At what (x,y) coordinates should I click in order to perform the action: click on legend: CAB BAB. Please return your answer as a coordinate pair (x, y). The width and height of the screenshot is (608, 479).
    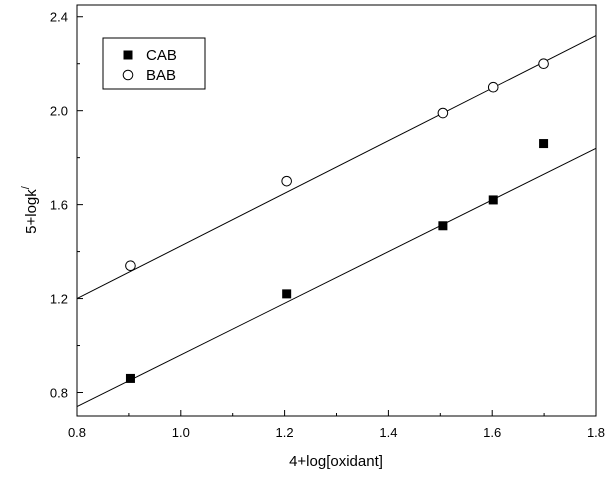
    Looking at the image, I should click on (154, 63).